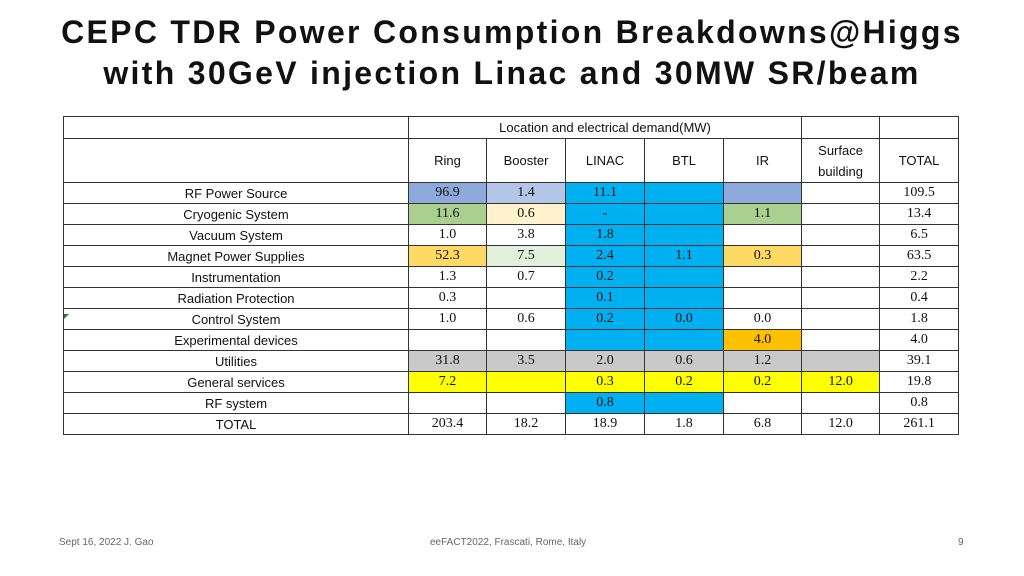 The width and height of the screenshot is (1024, 576). What do you see at coordinates (526, 298) in the screenshot?
I see `cell-booster` at bounding box center [526, 298].